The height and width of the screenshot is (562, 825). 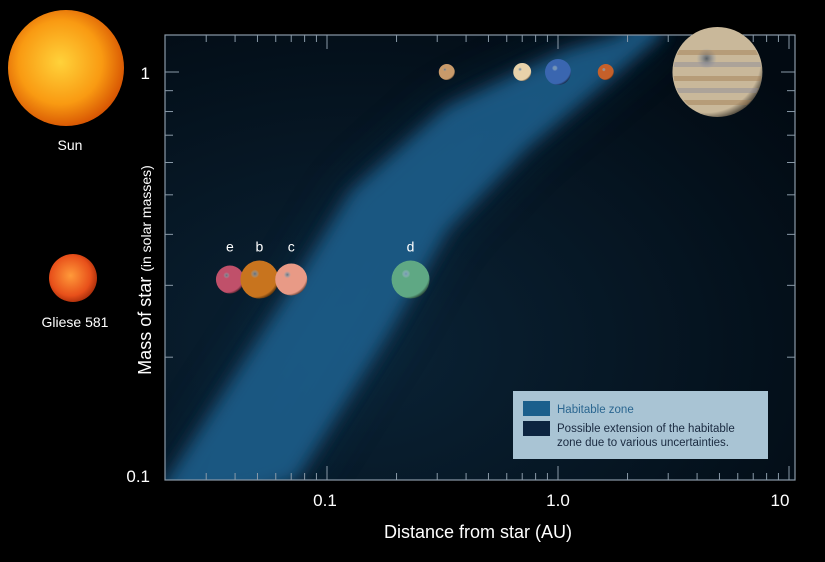 I want to click on x-tick-label: 10, so click(x=780, y=500).